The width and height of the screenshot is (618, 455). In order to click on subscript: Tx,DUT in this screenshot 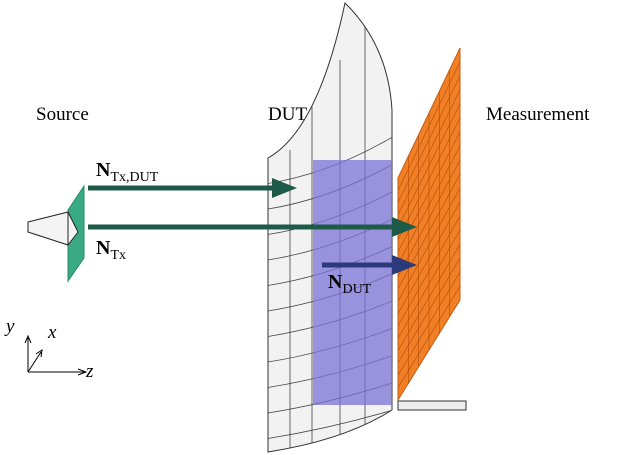, I will do `click(134, 177)`.